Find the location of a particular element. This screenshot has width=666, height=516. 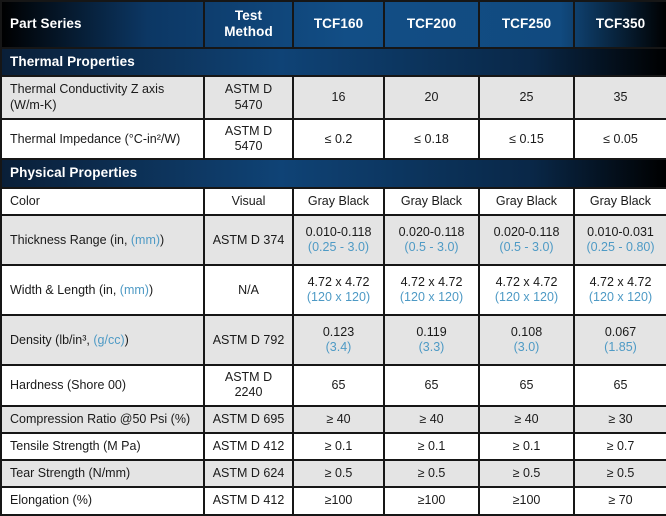

property-label: Thermal Conductivity Z axis (W/m-K) is located at coordinates (102, 97).